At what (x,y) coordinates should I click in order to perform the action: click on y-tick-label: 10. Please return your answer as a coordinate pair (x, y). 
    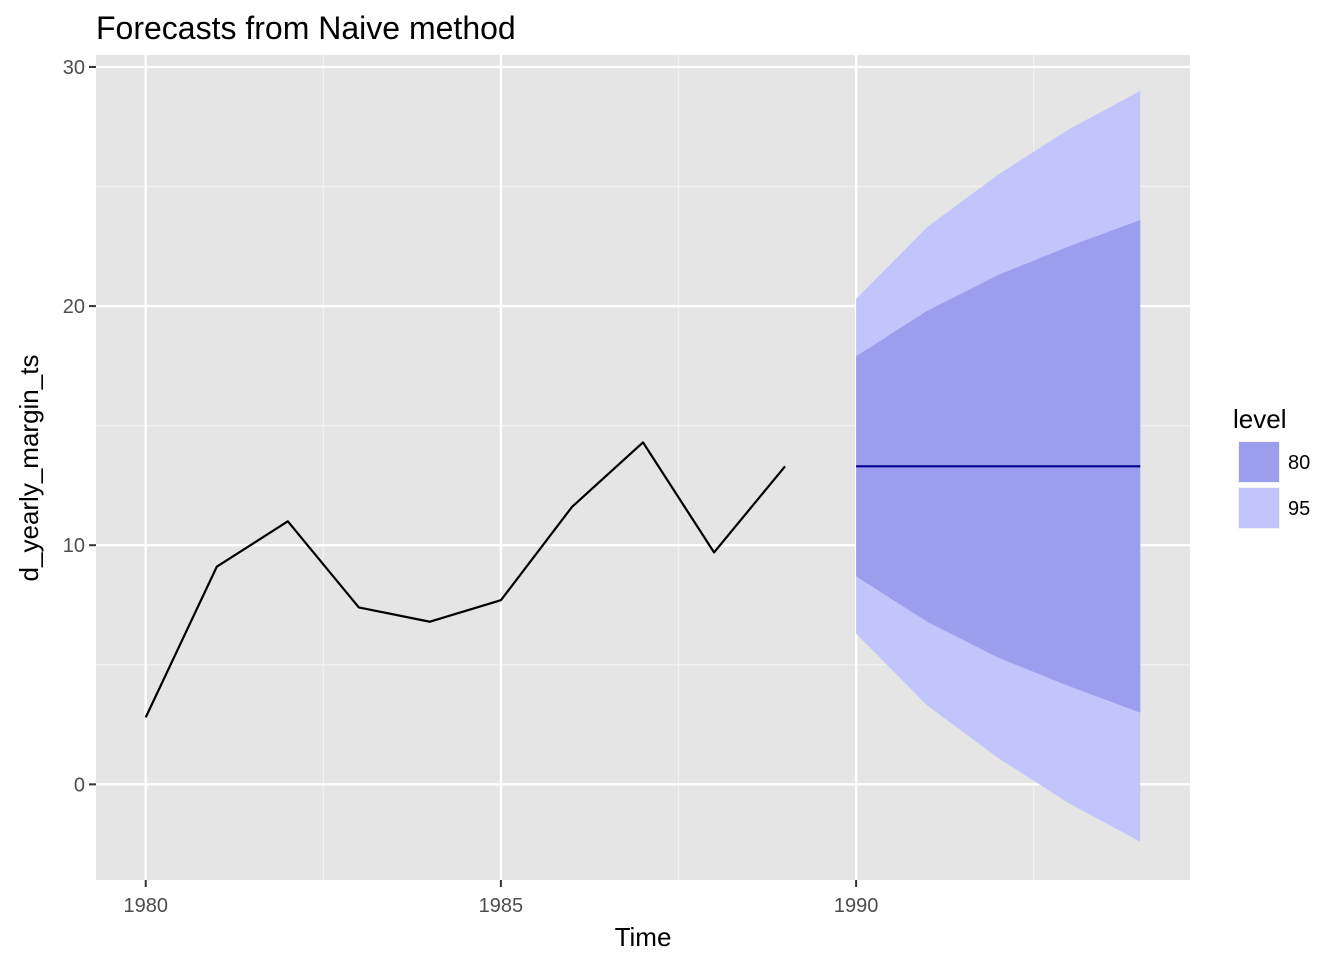
    Looking at the image, I should click on (74, 546).